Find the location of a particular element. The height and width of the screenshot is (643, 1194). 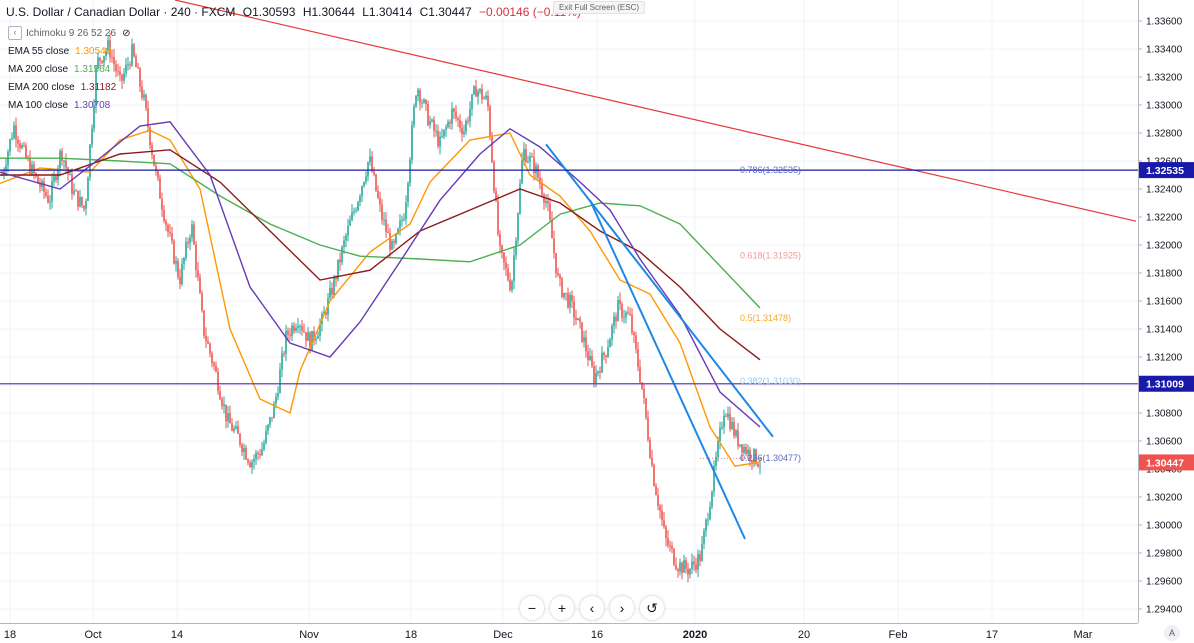

trendline-blue-upper is located at coordinates (659, 290).